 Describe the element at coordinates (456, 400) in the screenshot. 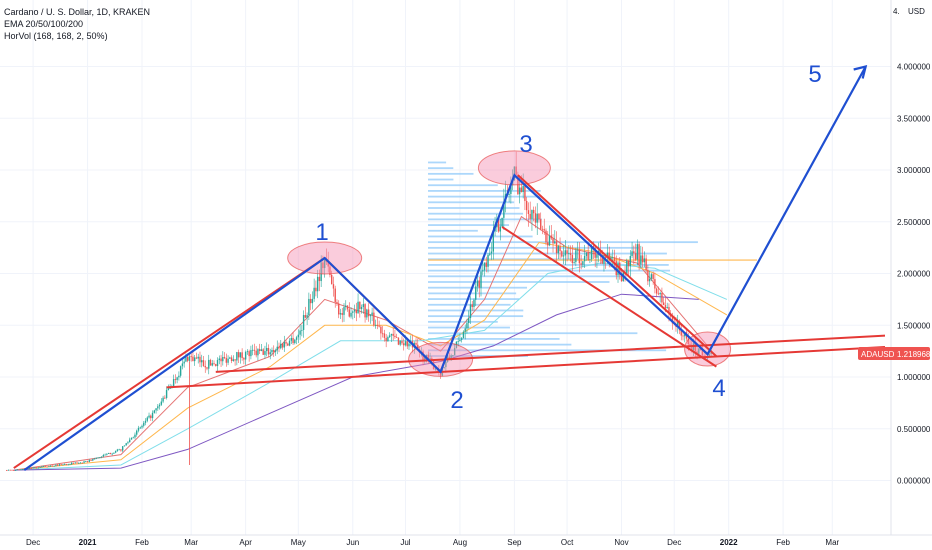

I see `wave-label-2: 2` at that location.